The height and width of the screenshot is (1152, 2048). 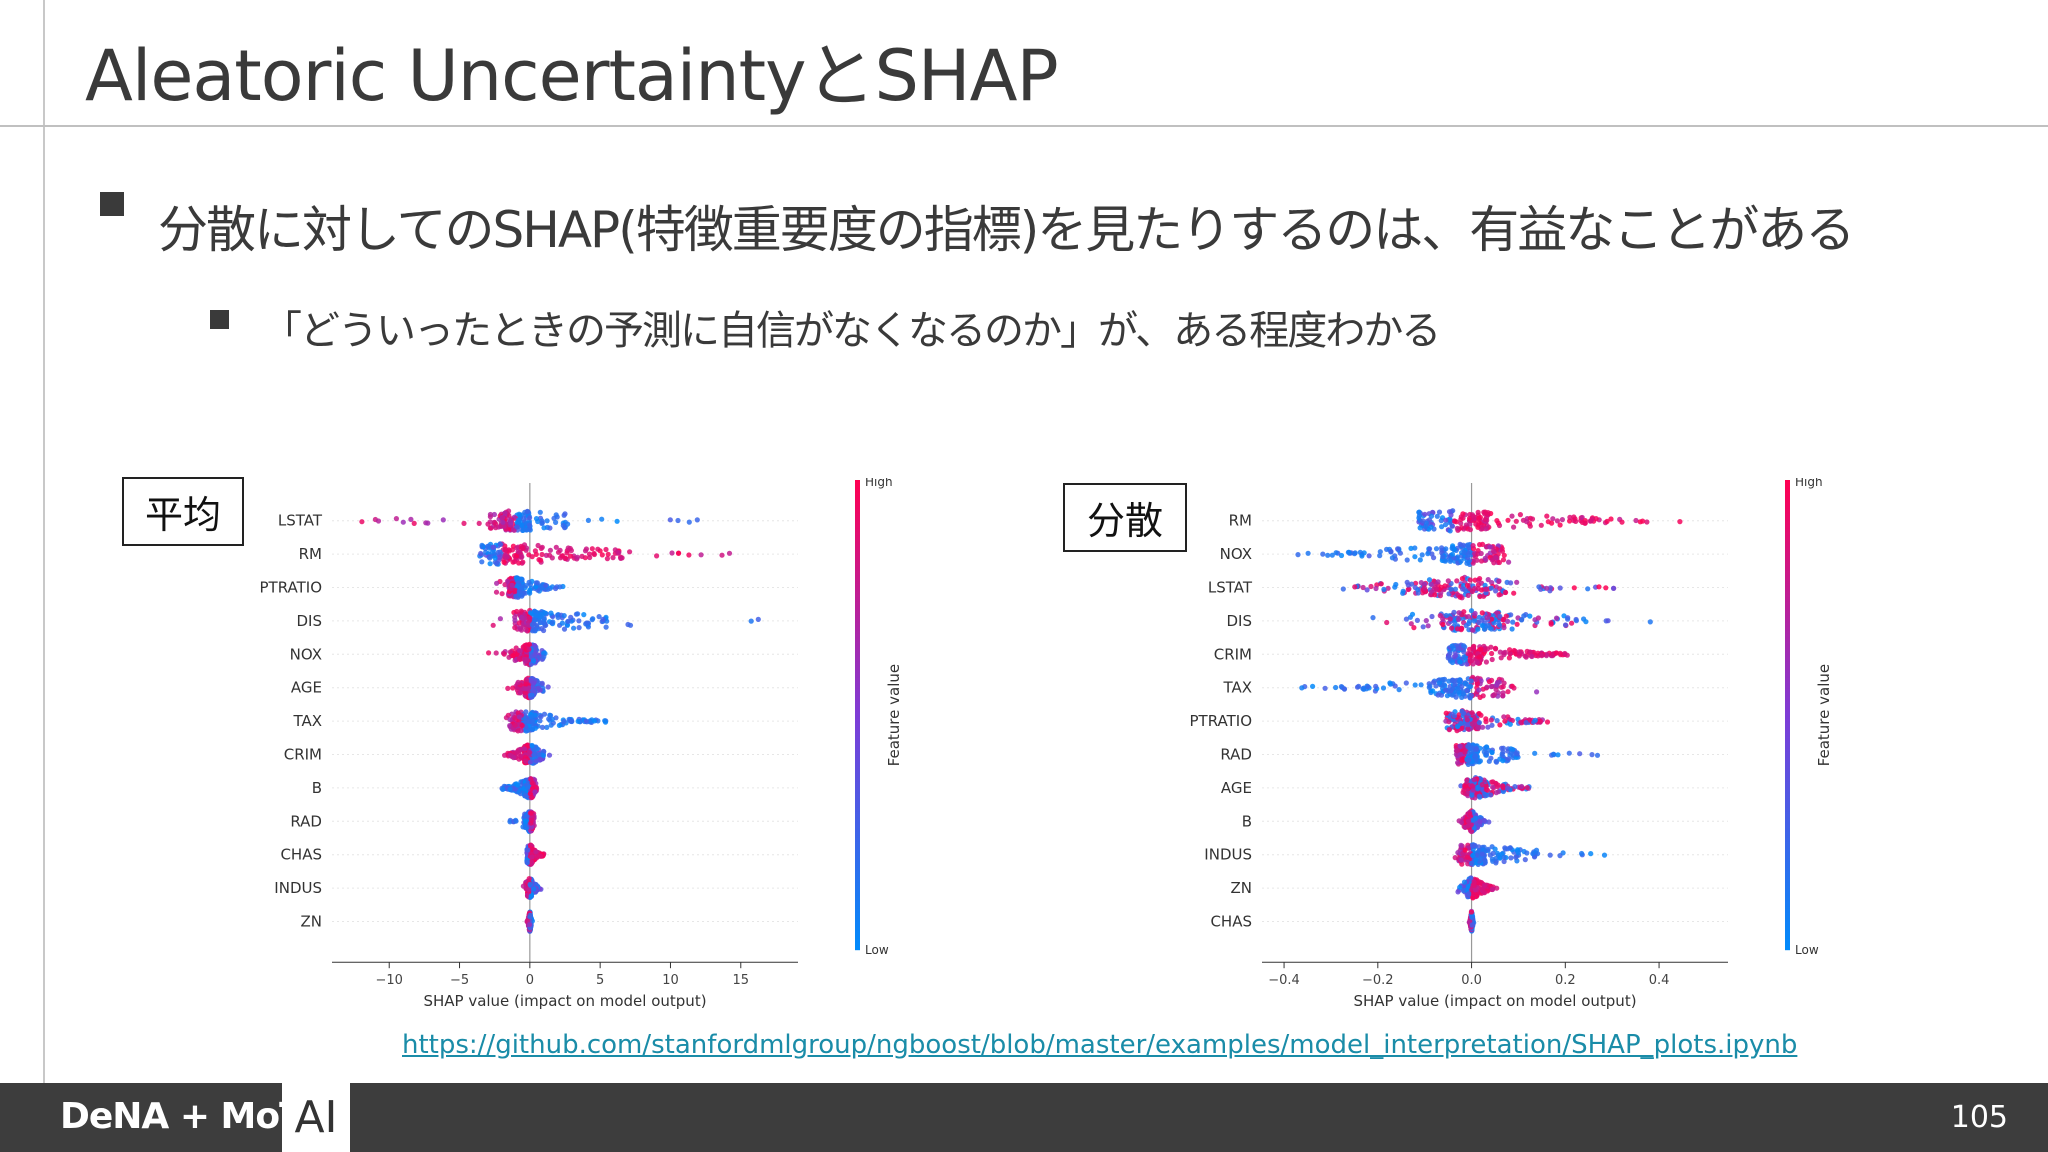 What do you see at coordinates (1230, 588) in the screenshot?
I see `feature-label: LSTAT` at bounding box center [1230, 588].